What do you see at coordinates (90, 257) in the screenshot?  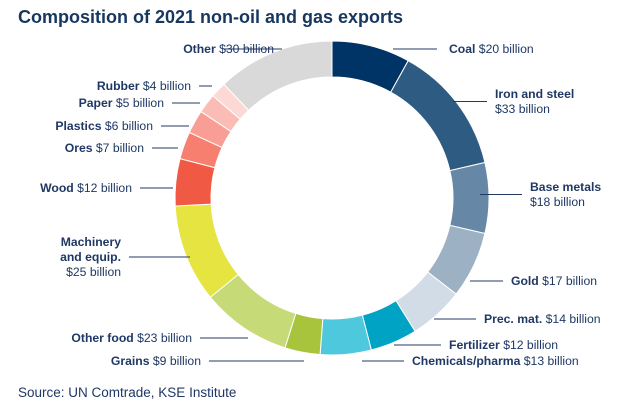 I see `slice-label: and equip.` at bounding box center [90, 257].